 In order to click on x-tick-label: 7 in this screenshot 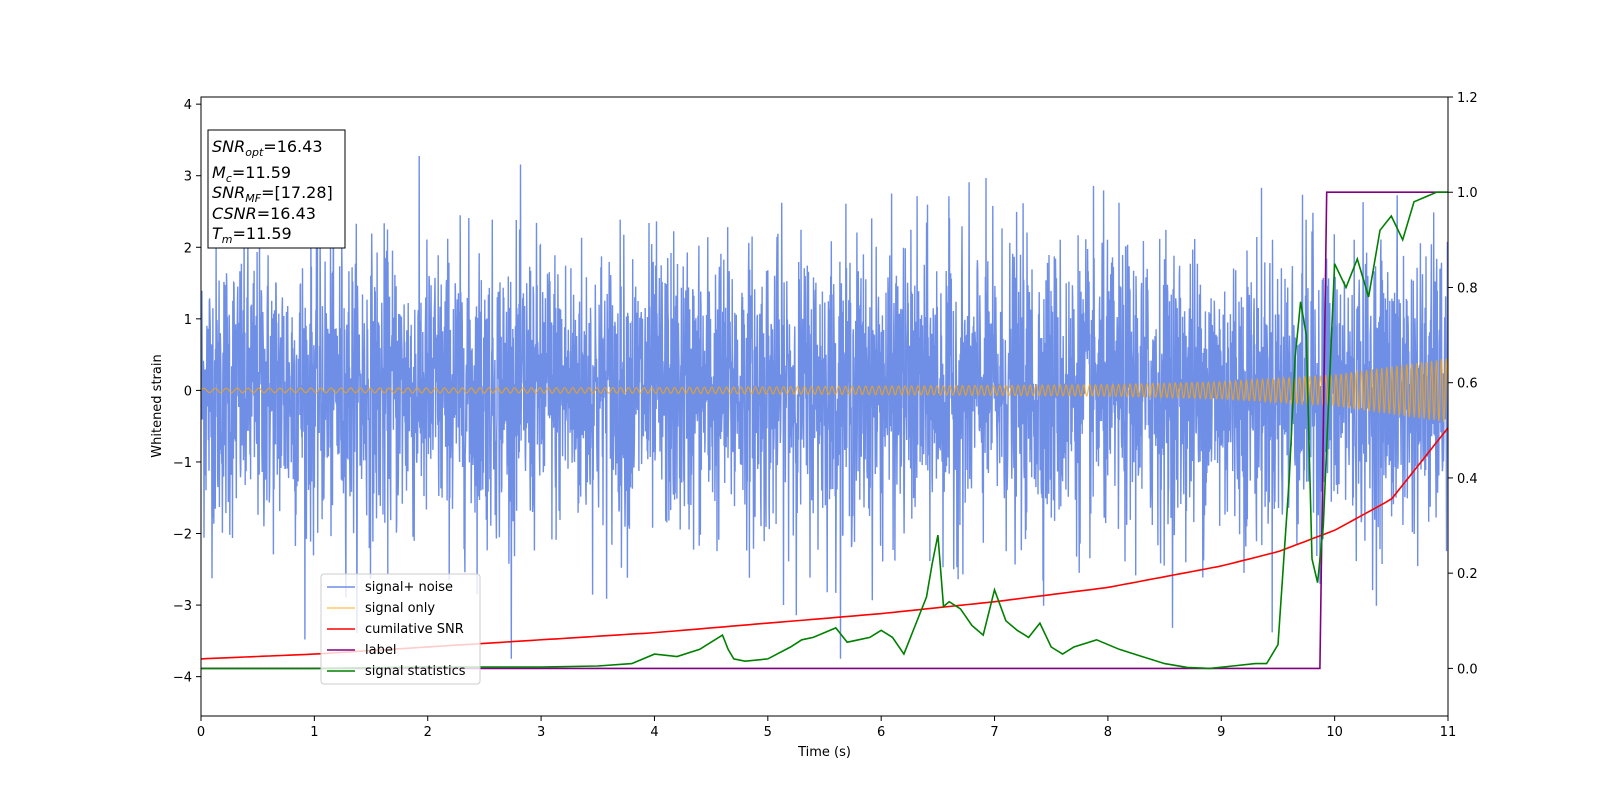, I will do `click(994, 732)`.